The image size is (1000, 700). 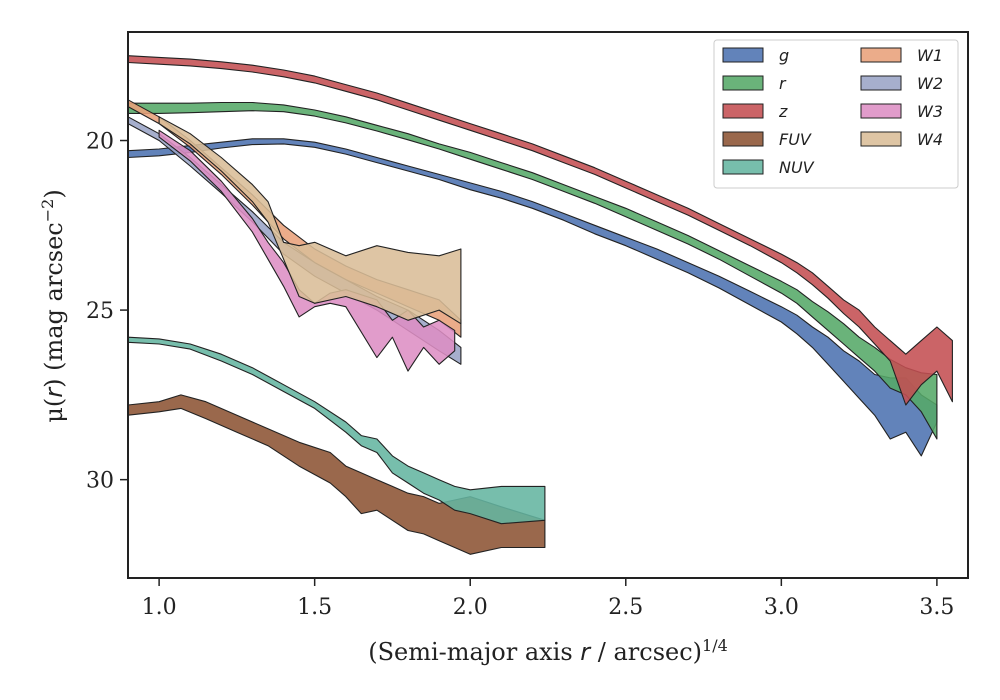 What do you see at coordinates (836, 114) in the screenshot?
I see `legend: grz FUV NUV W1 W2 W3 W4` at bounding box center [836, 114].